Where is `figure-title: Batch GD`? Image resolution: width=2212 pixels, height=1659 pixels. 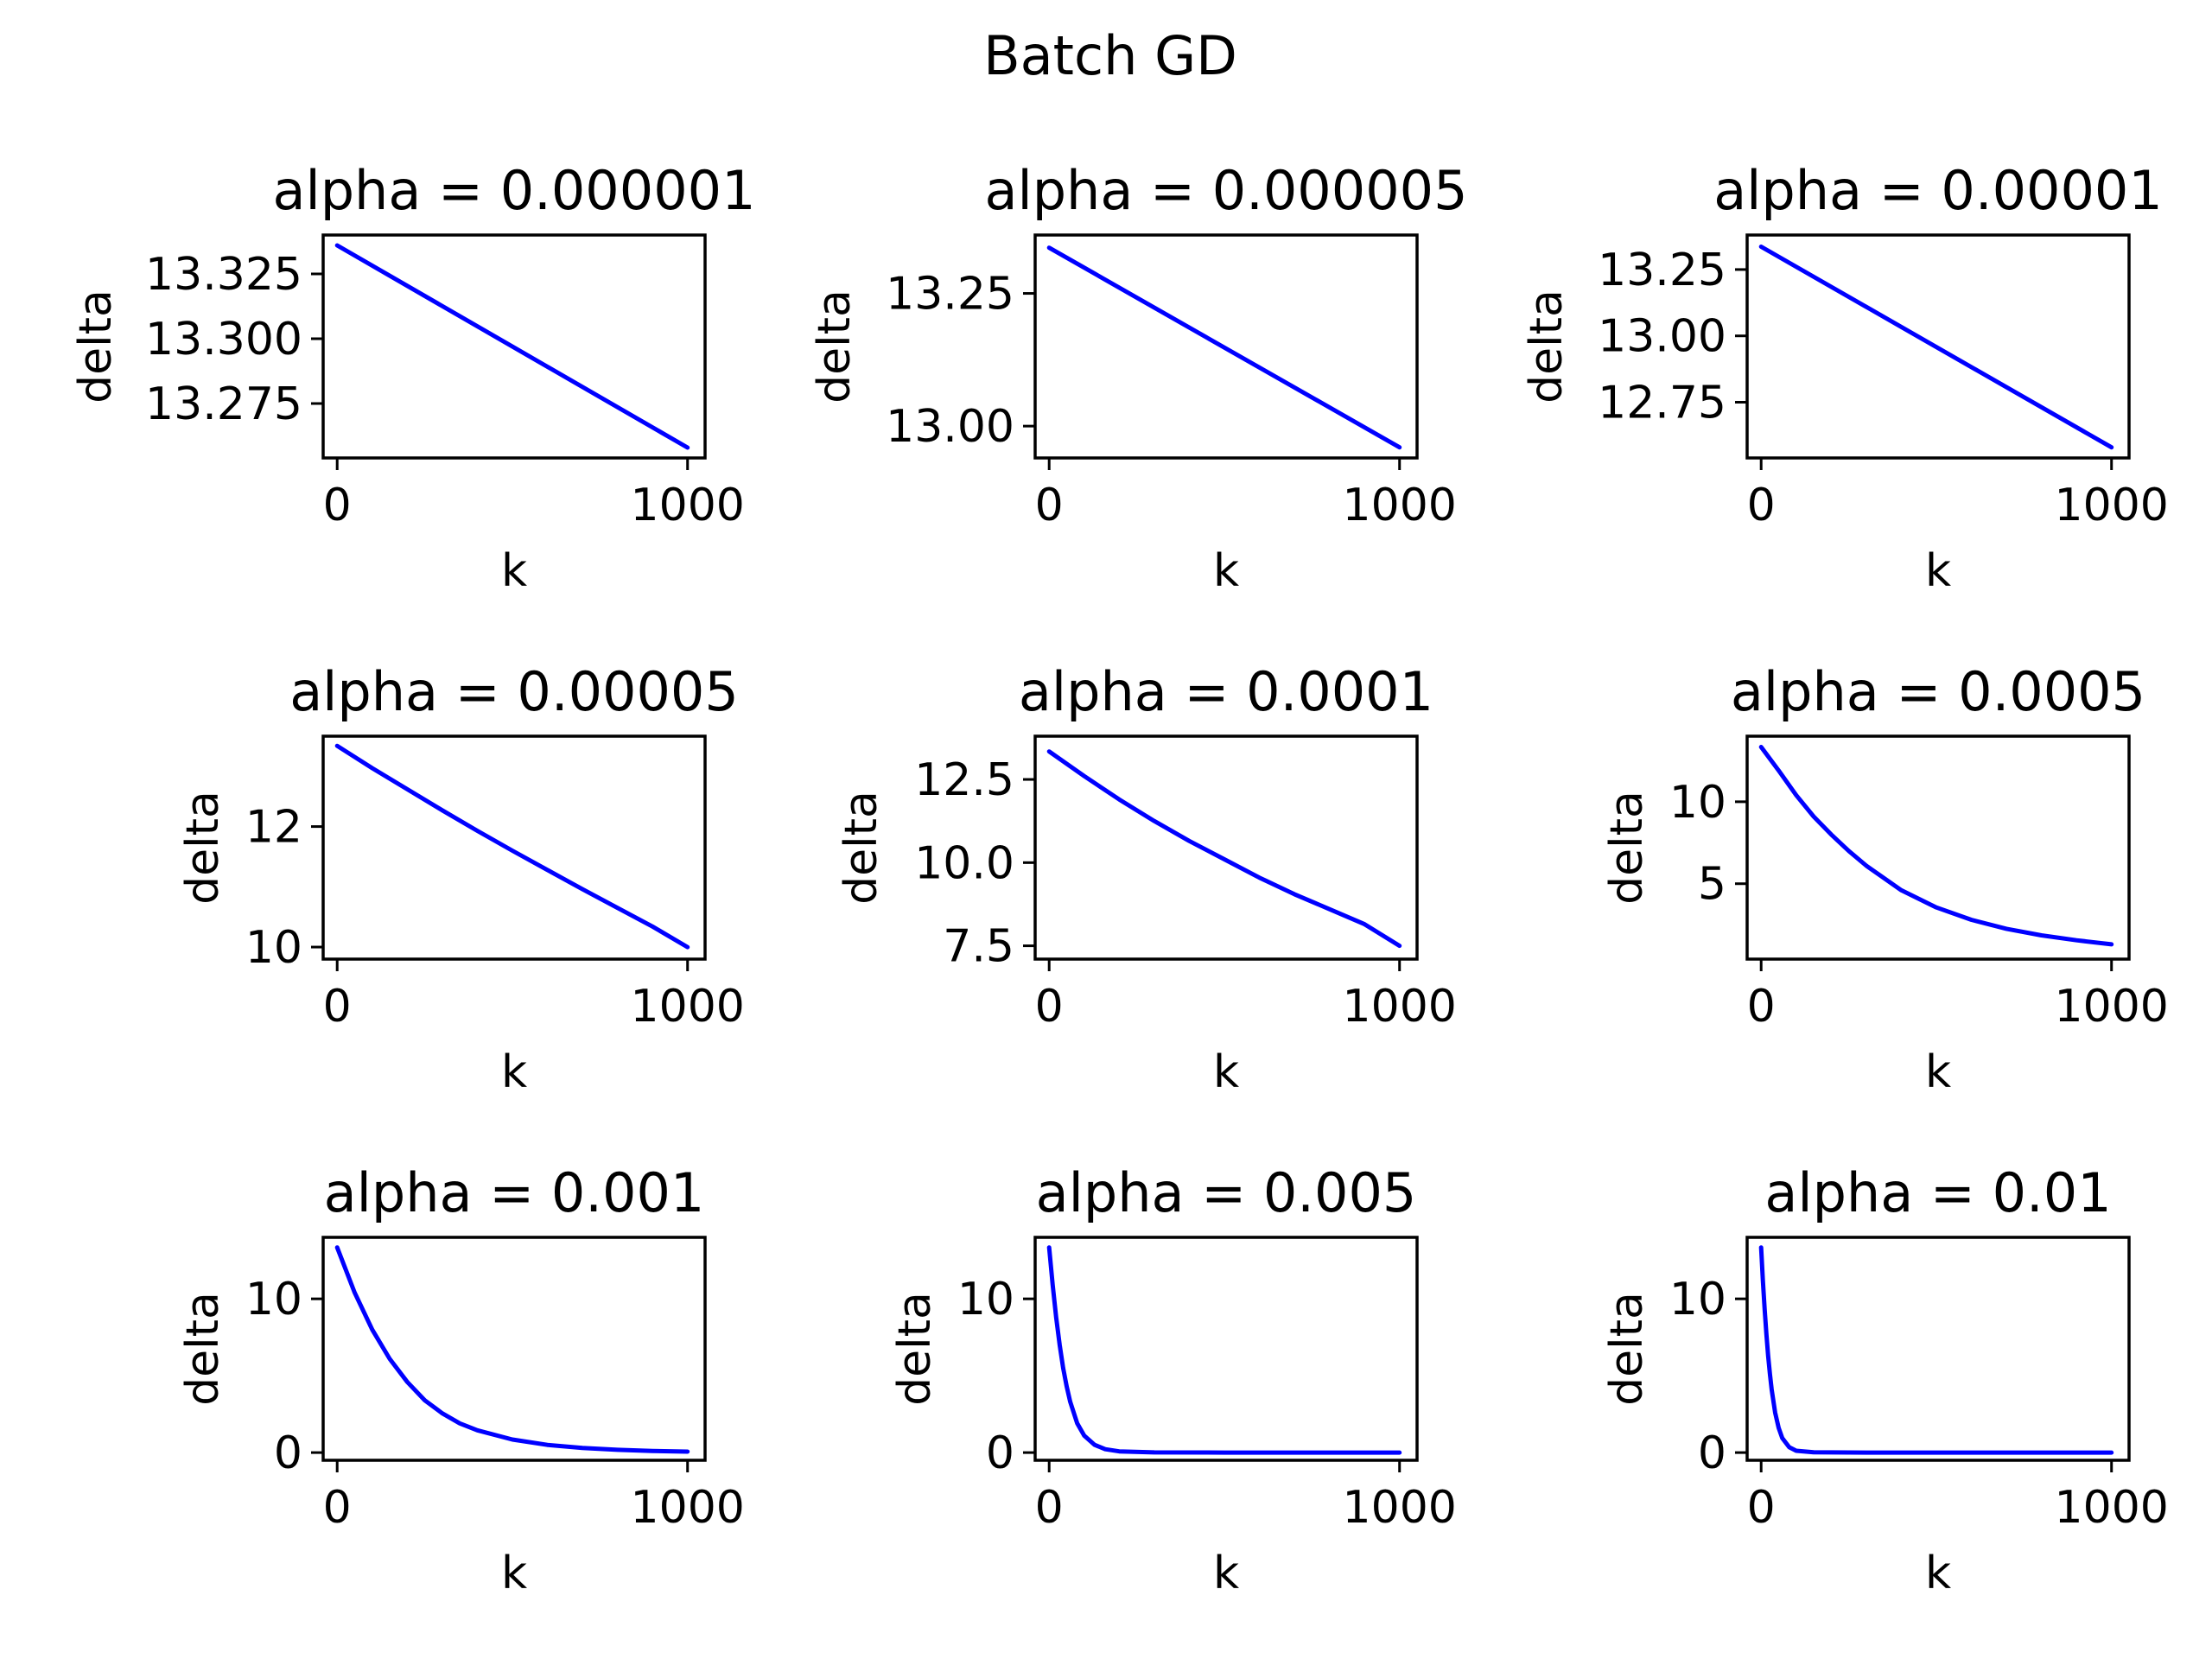 figure-title: Batch GD is located at coordinates (1110, 55).